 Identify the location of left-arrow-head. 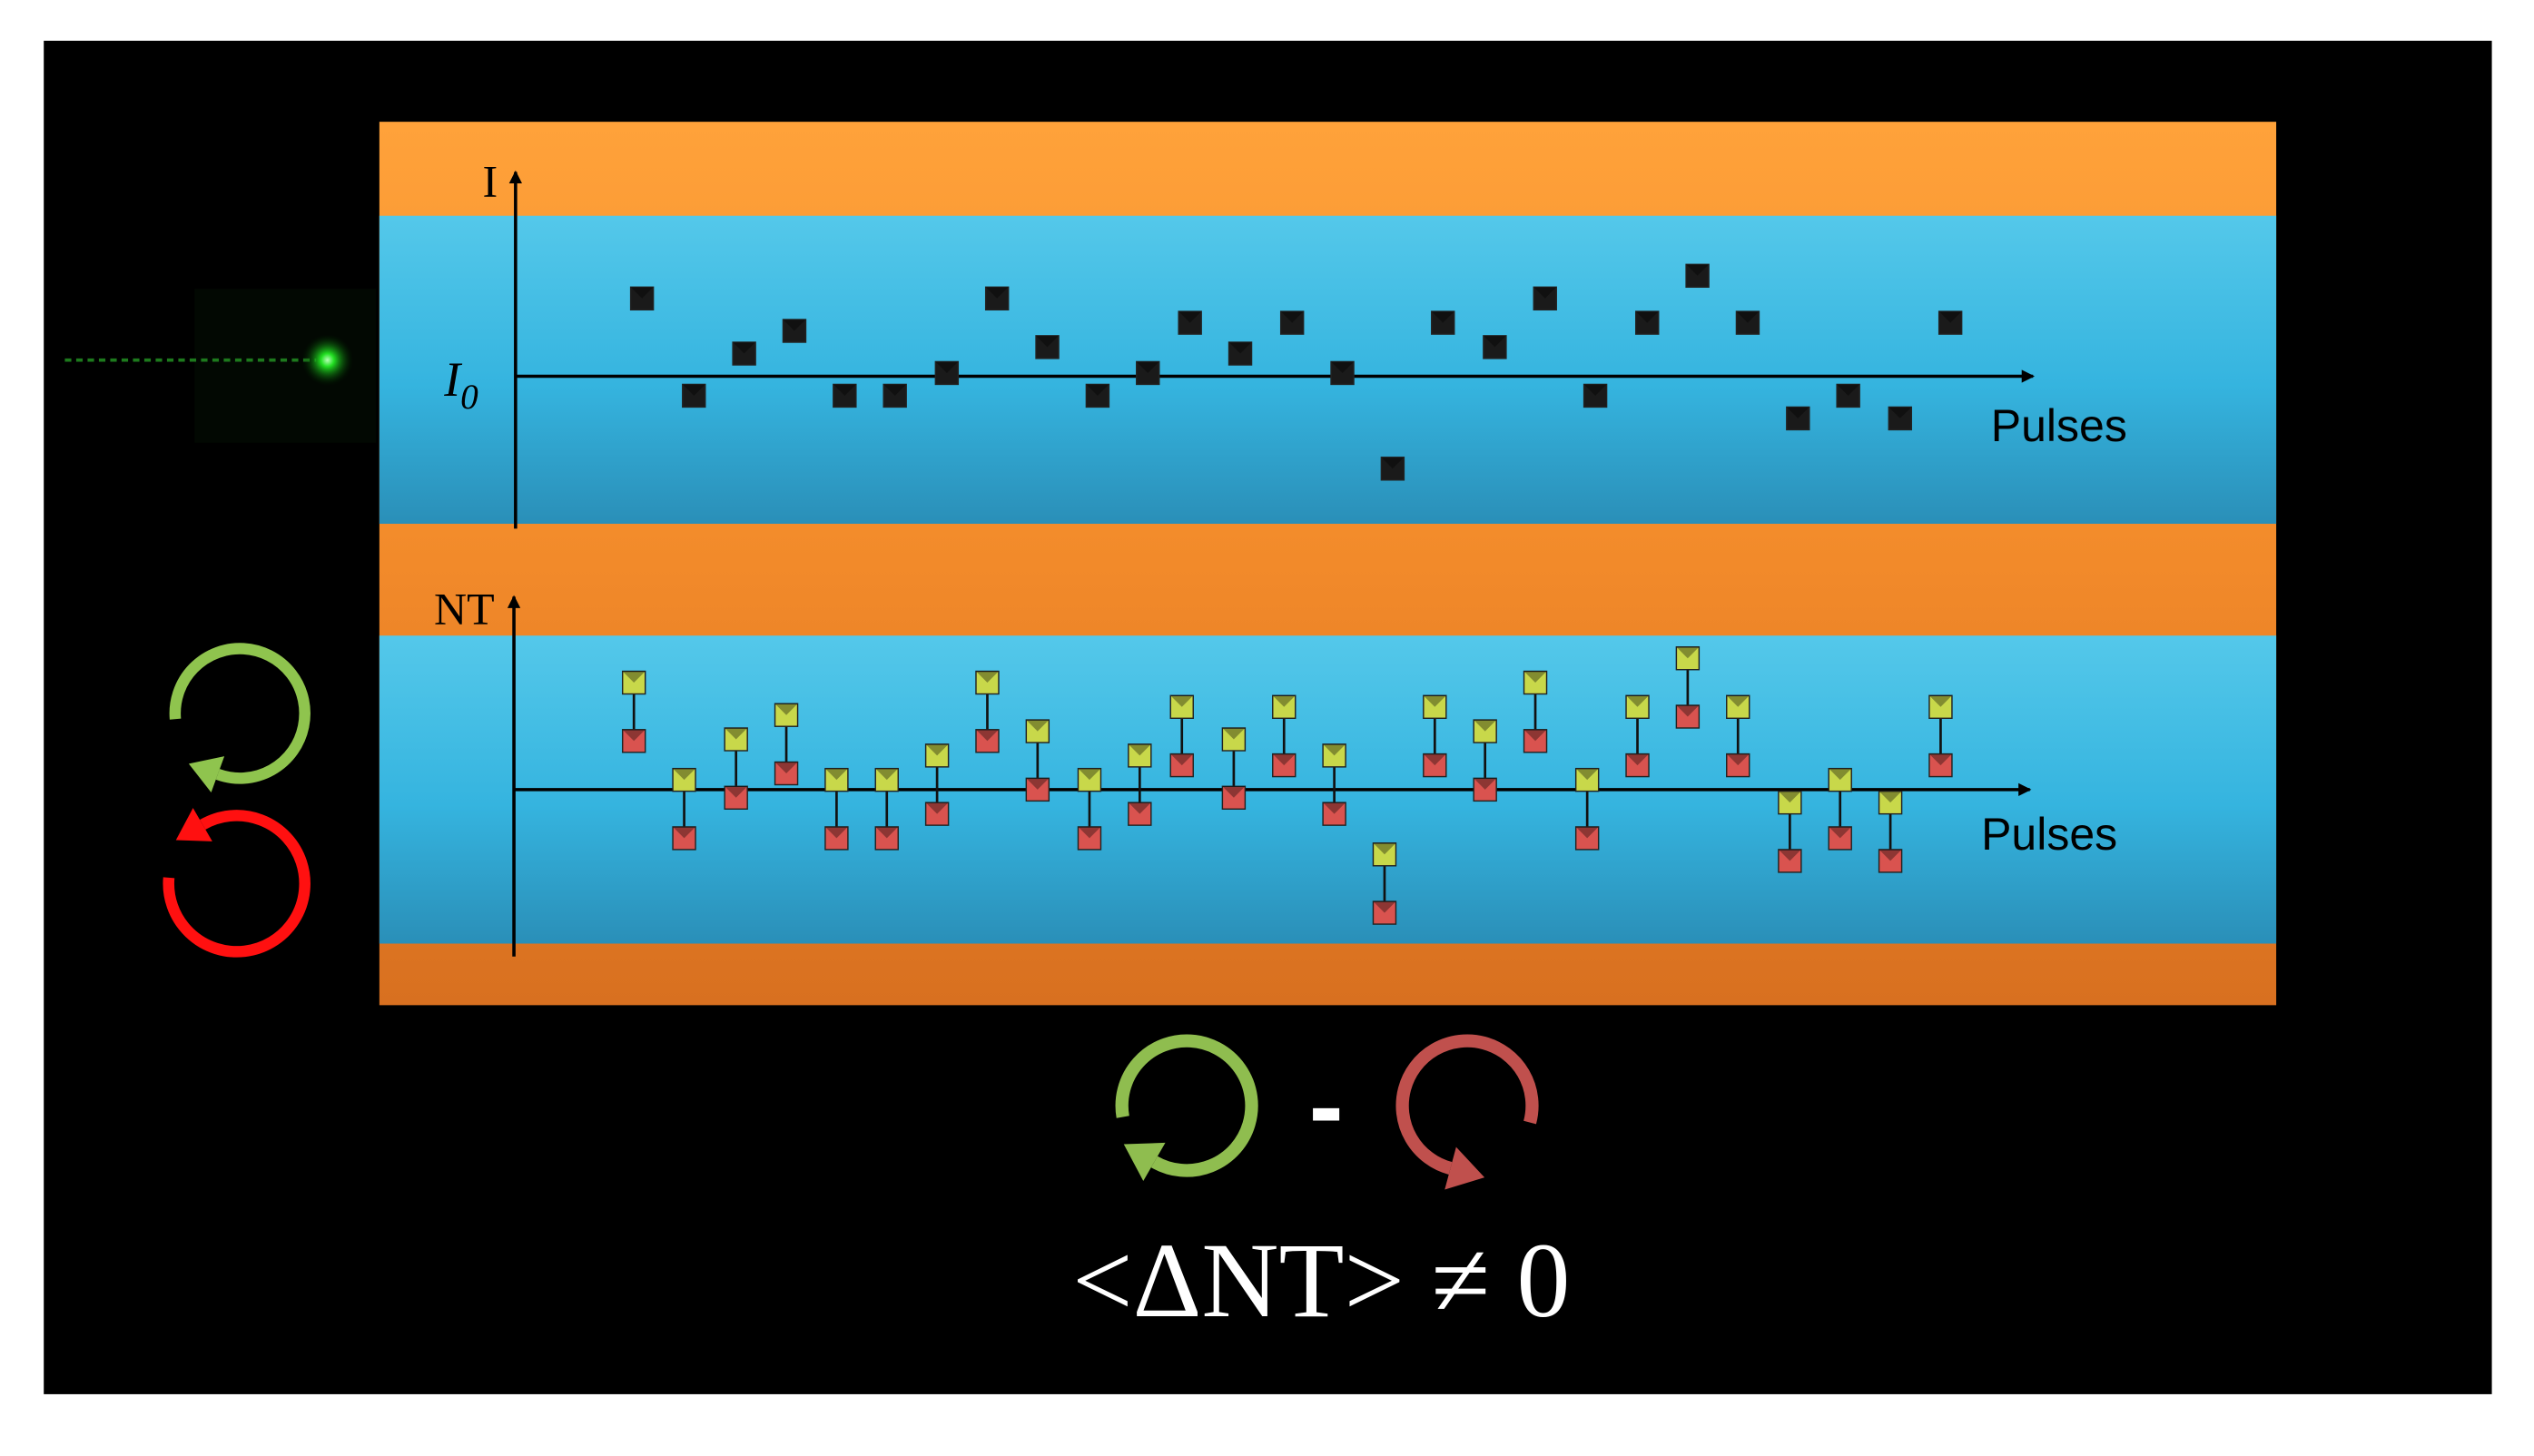
(206, 775).